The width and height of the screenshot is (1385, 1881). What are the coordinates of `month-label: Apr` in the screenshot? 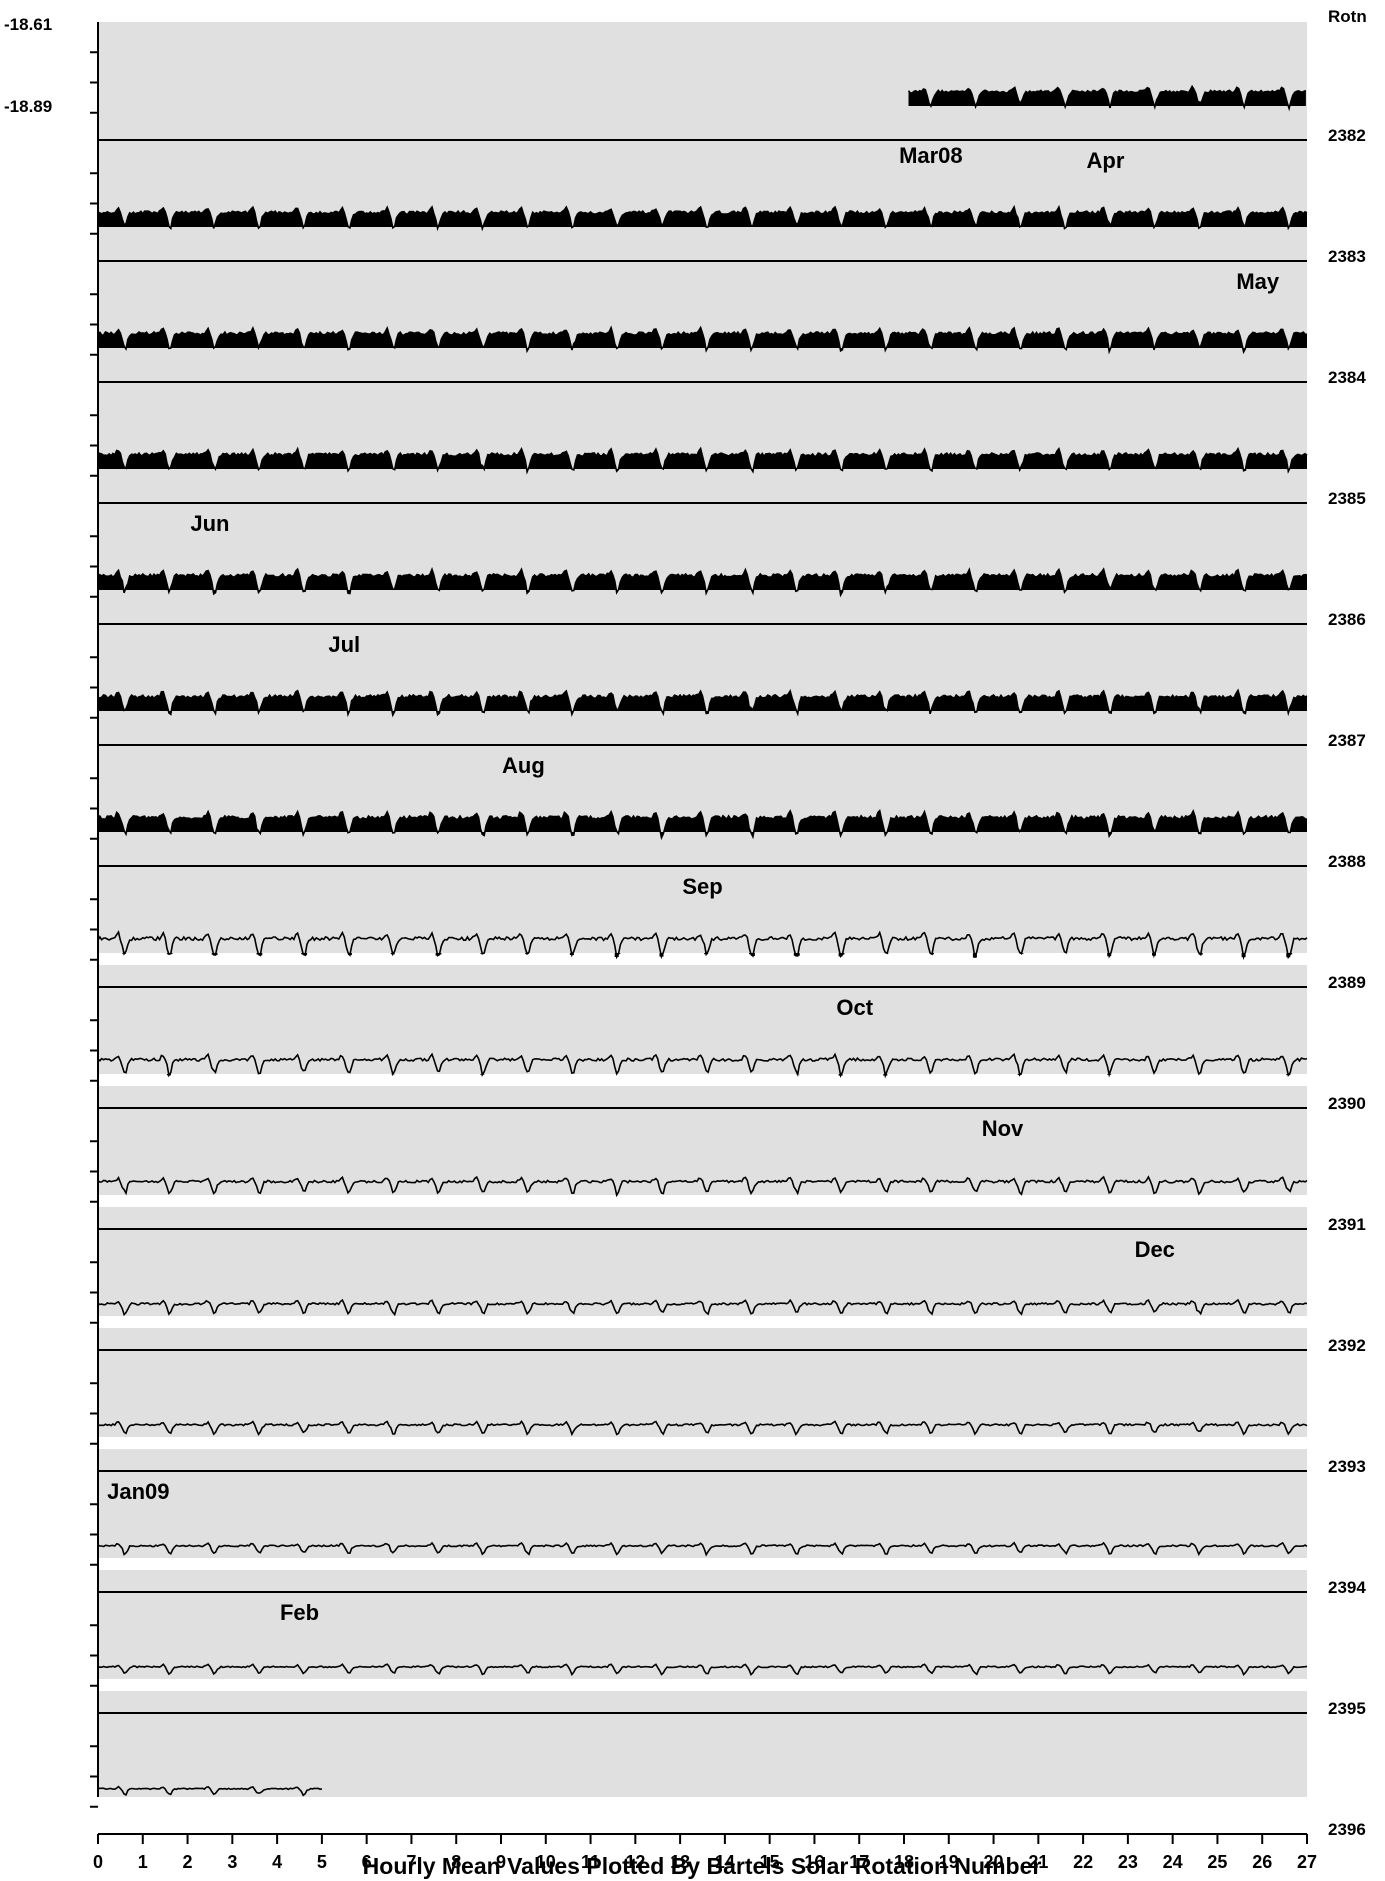 It's located at (1106, 160).